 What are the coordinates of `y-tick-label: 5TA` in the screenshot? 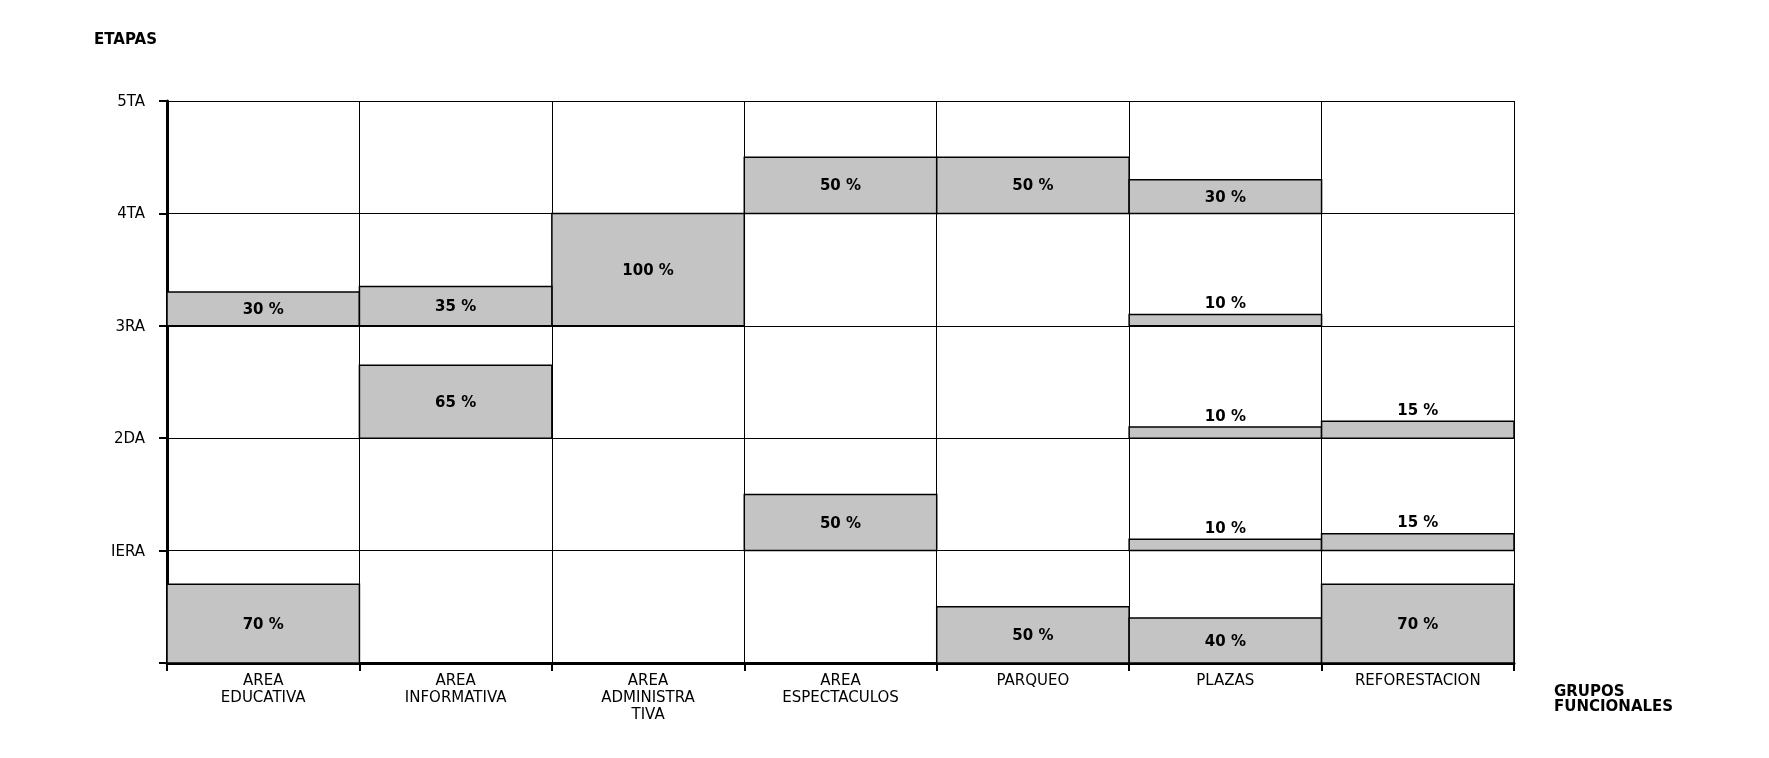 It's located at (131, 101).